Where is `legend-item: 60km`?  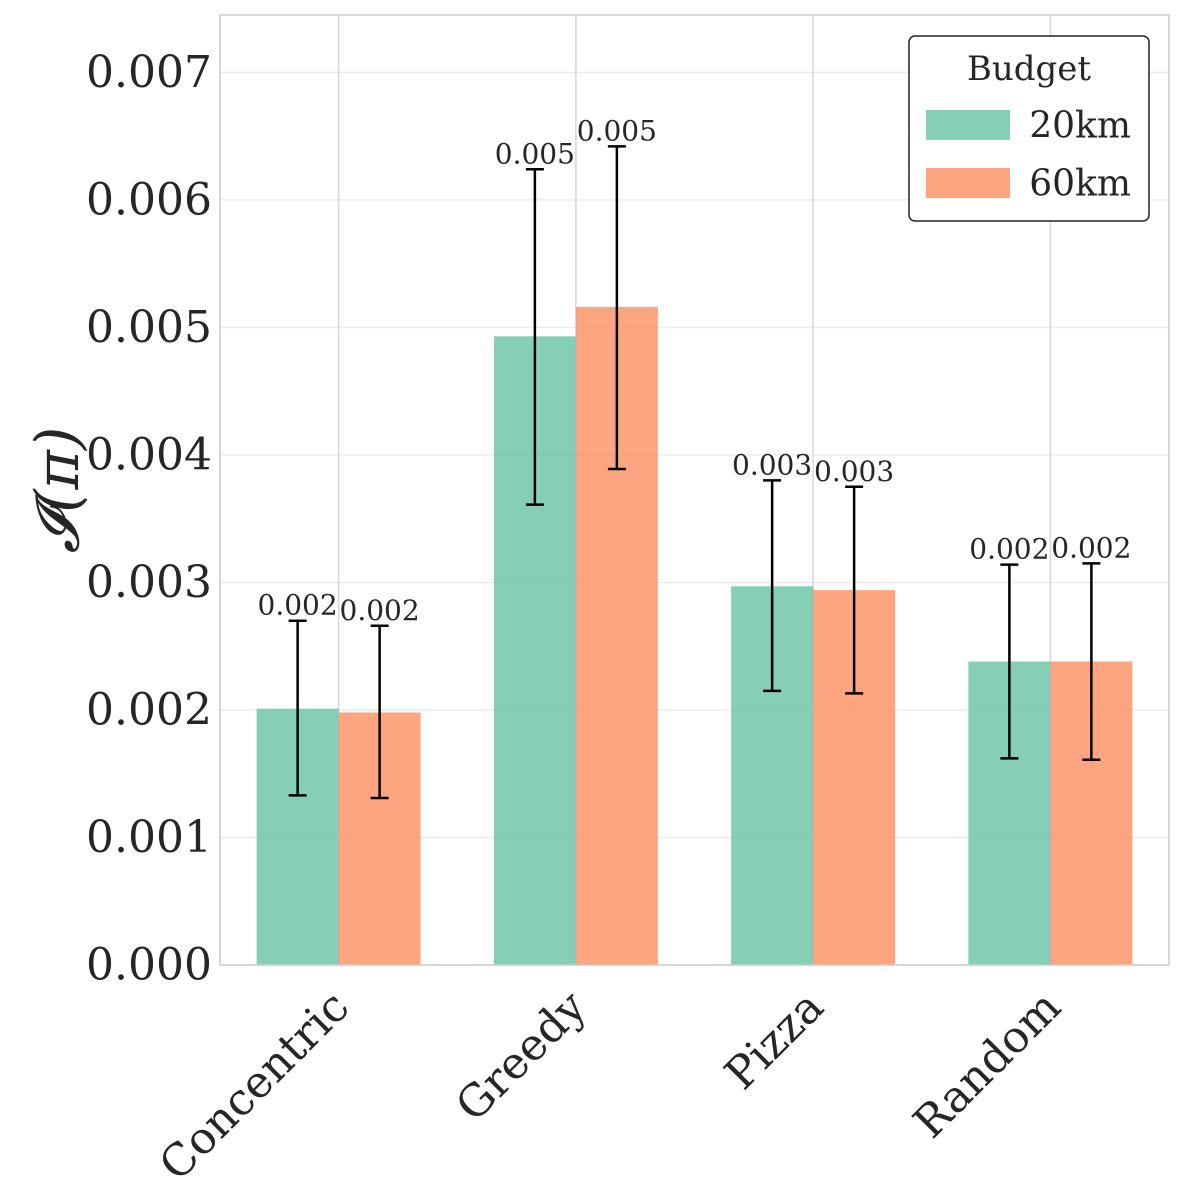 legend-item: 60km is located at coordinates (1028, 184).